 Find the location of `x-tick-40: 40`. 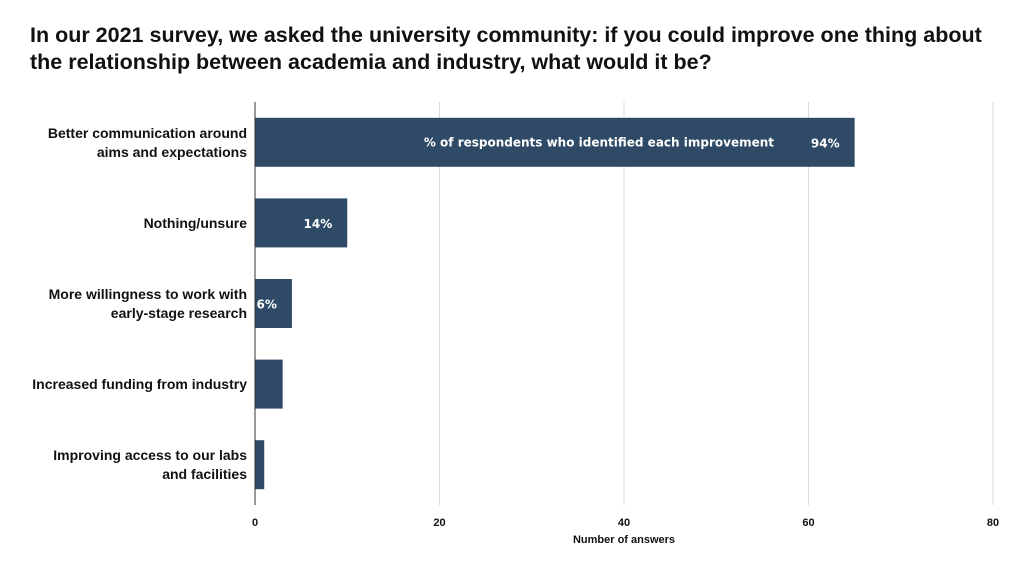

x-tick-40: 40 is located at coordinates (624, 523).